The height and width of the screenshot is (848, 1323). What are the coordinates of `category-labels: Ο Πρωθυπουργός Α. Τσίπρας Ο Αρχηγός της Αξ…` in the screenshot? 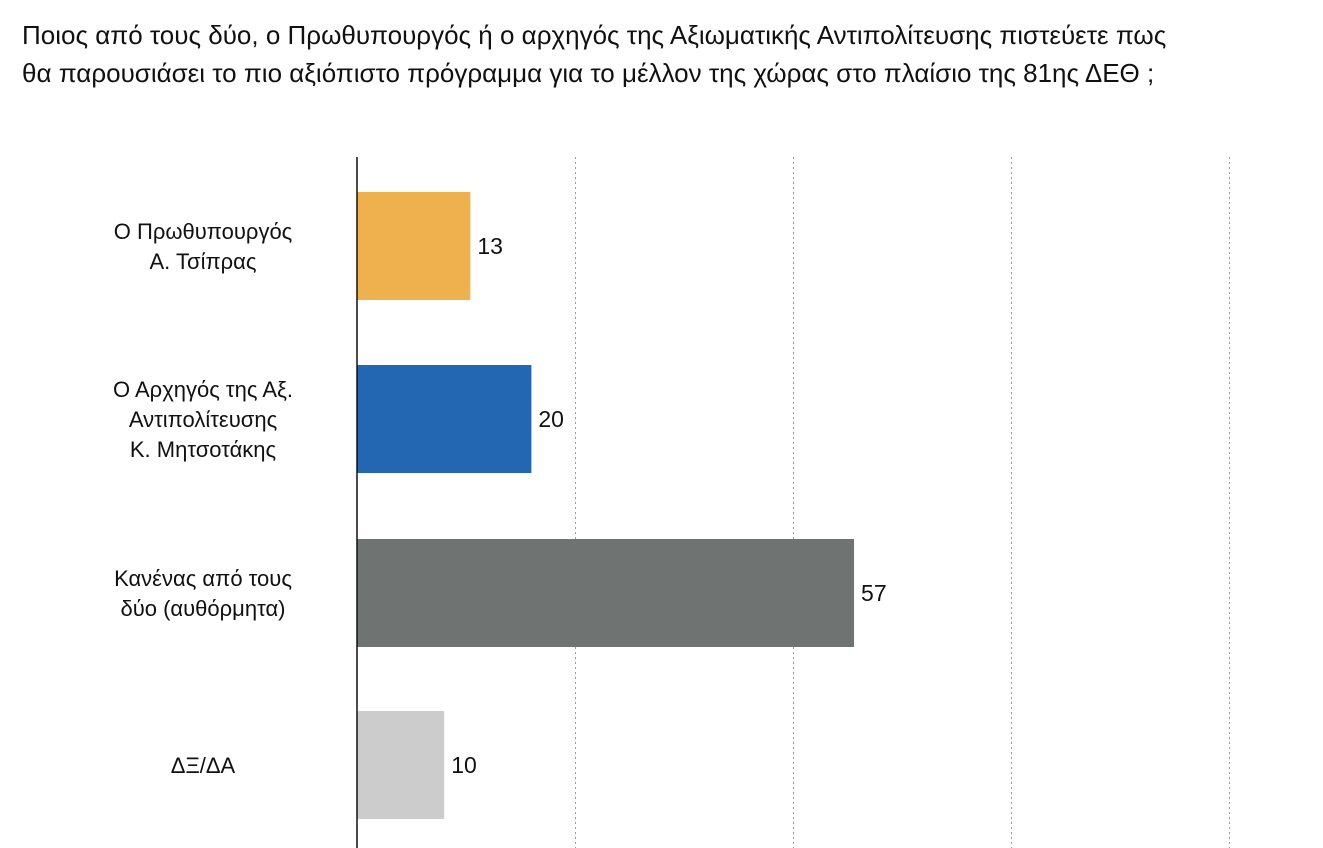 It's located at (203, 498).